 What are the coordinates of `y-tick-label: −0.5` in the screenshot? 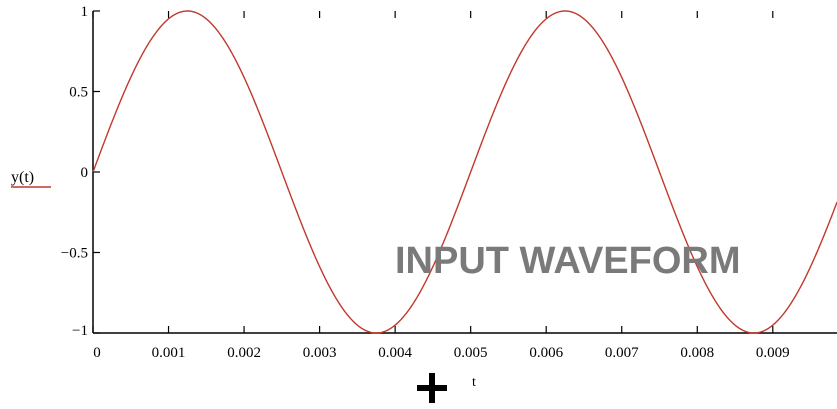 It's located at (74, 254).